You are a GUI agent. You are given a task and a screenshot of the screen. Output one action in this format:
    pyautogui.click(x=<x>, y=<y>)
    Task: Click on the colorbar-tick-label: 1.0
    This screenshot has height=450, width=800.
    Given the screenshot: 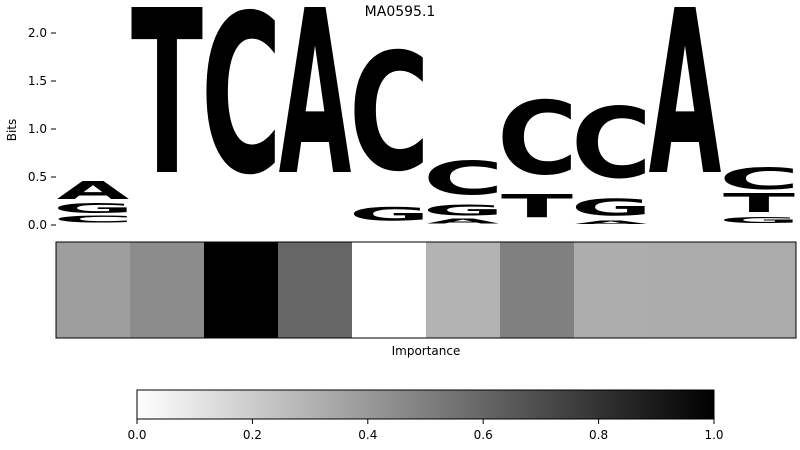 What is the action you would take?
    pyautogui.click(x=713, y=435)
    